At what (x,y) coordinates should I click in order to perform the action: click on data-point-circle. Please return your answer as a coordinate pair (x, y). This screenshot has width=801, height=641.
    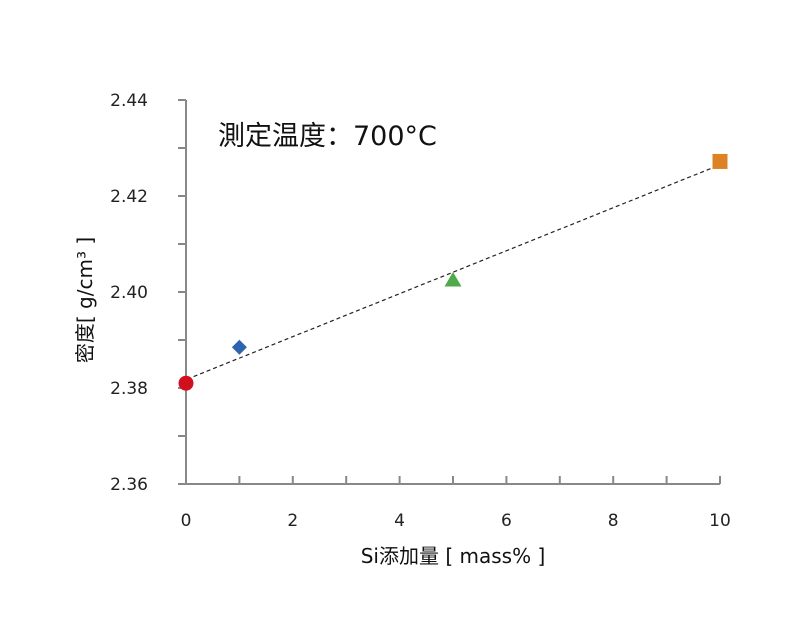
    Looking at the image, I should click on (186, 383).